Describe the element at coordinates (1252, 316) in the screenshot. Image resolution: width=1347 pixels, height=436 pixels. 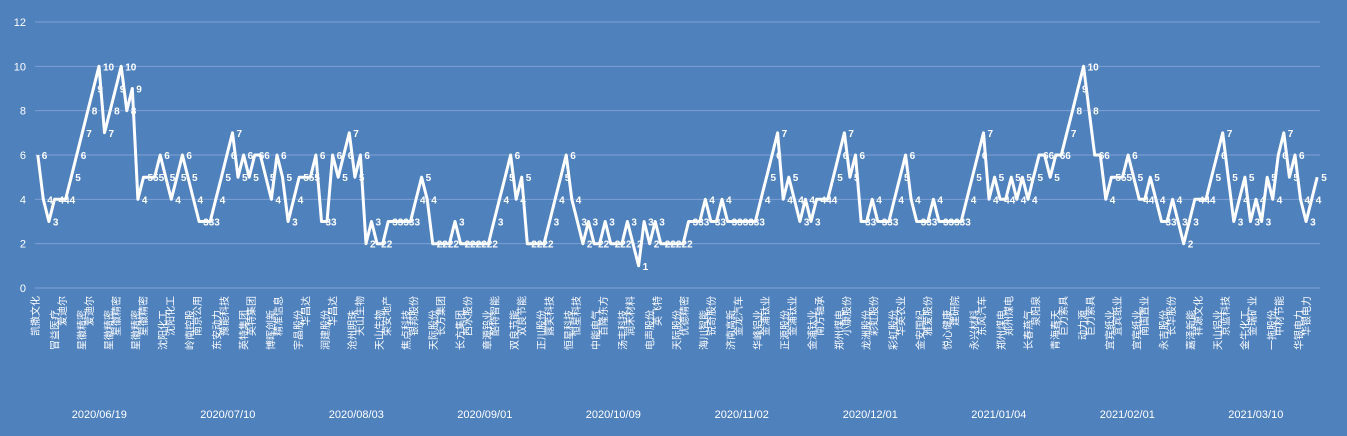
I see `x-tick-label: 金瑞矿业` at that location.